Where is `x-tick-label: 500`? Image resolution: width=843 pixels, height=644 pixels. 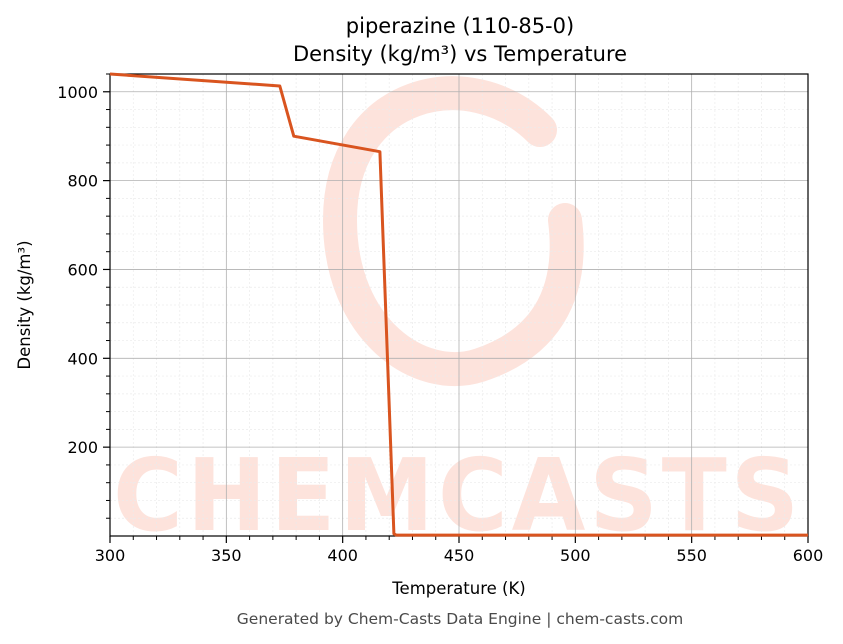
x-tick-label: 500 is located at coordinates (575, 555).